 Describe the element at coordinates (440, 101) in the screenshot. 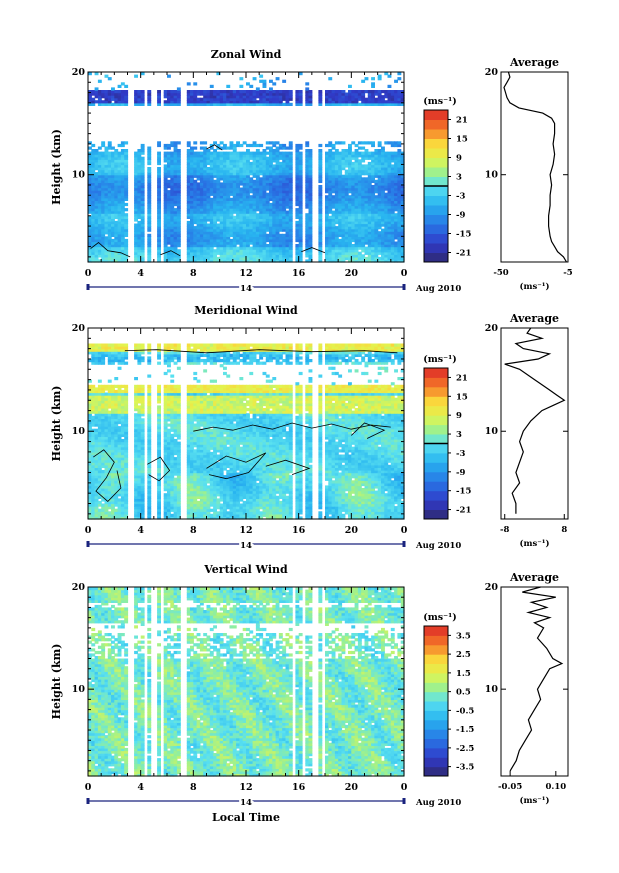

I see `colorbar-unit: (ms⁻¹)` at that location.